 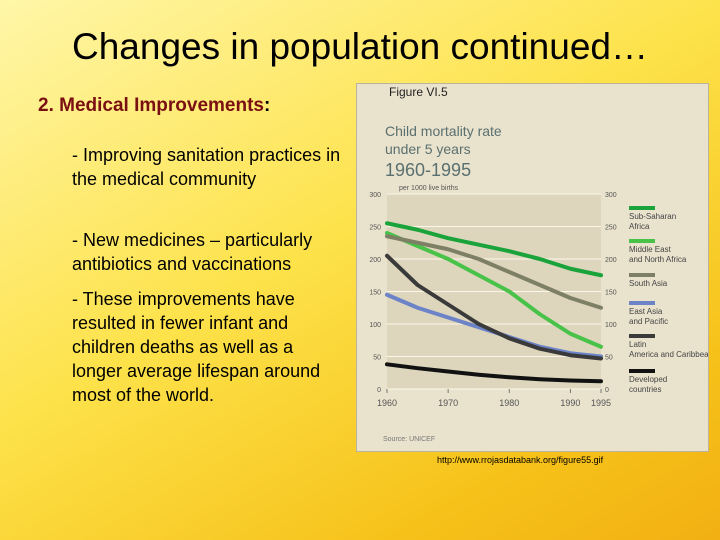 I want to click on chart-subtitle: 1960-1995, so click(x=428, y=170).